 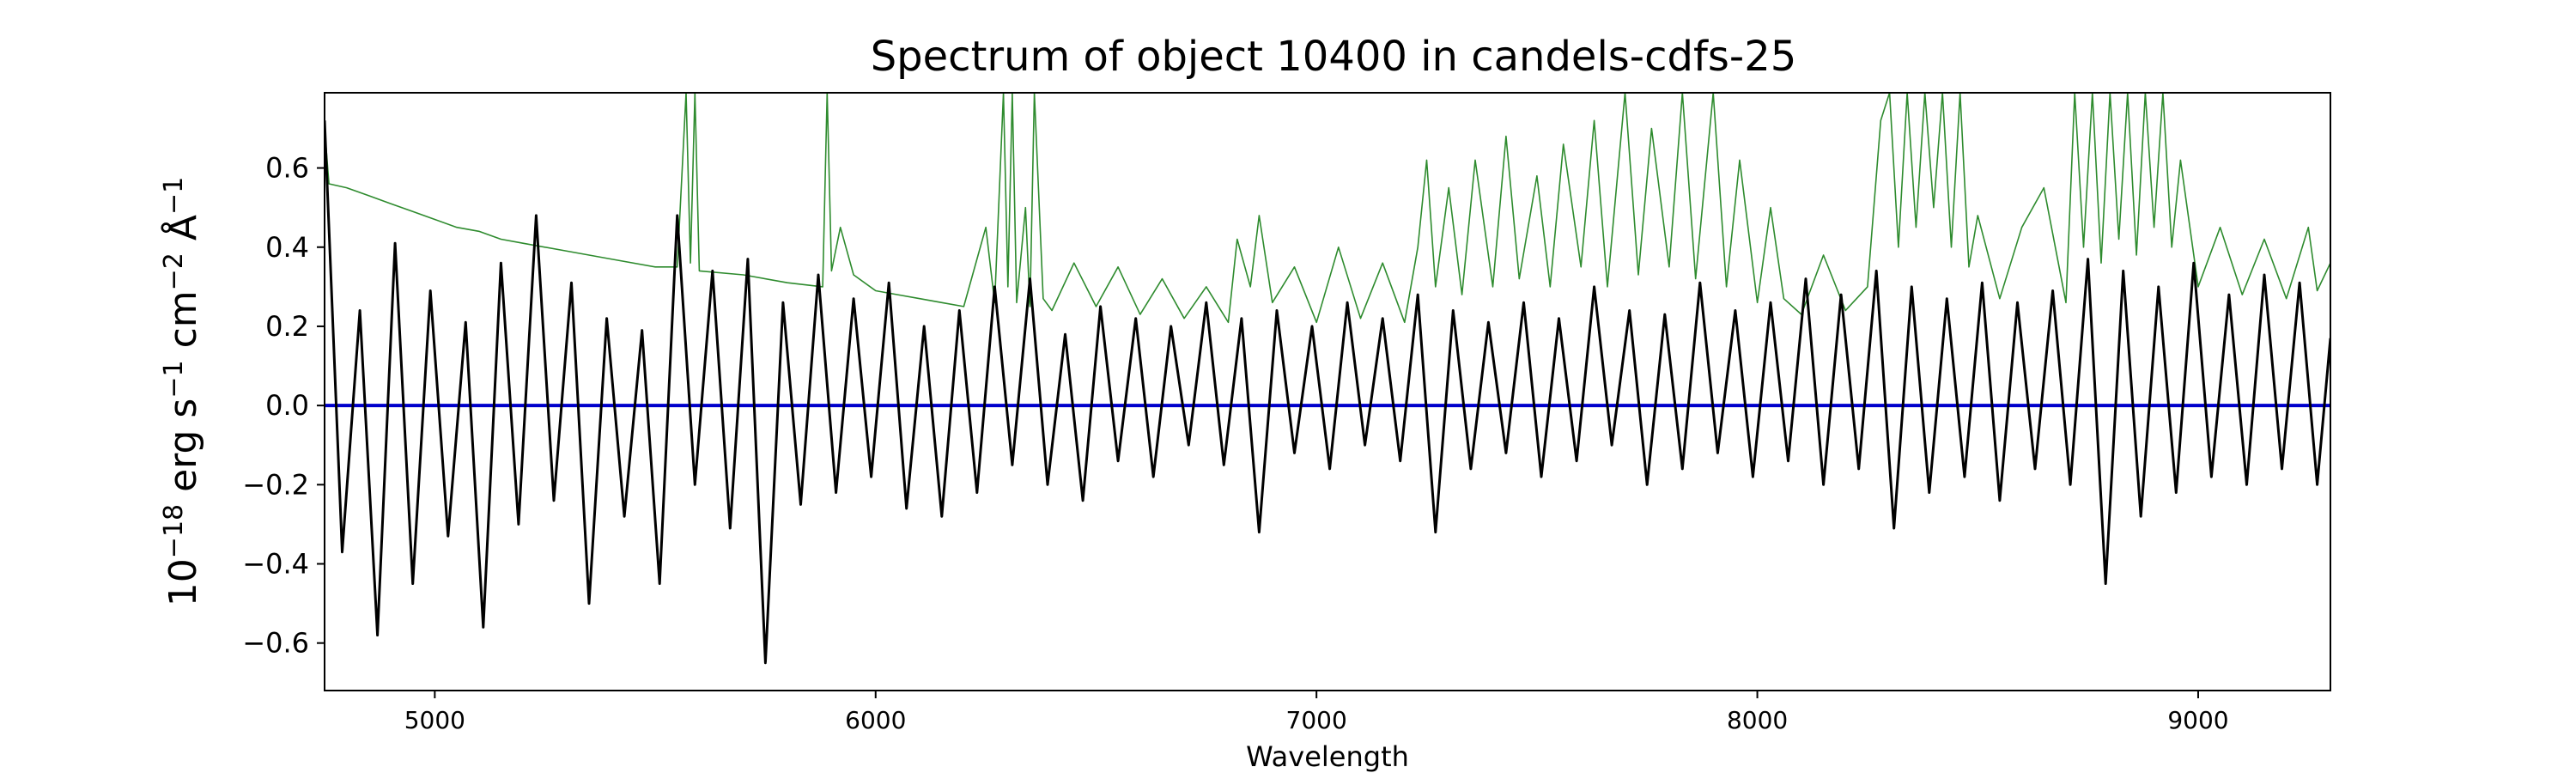 I want to click on y-tick-label: −0.2, so click(x=275, y=485).